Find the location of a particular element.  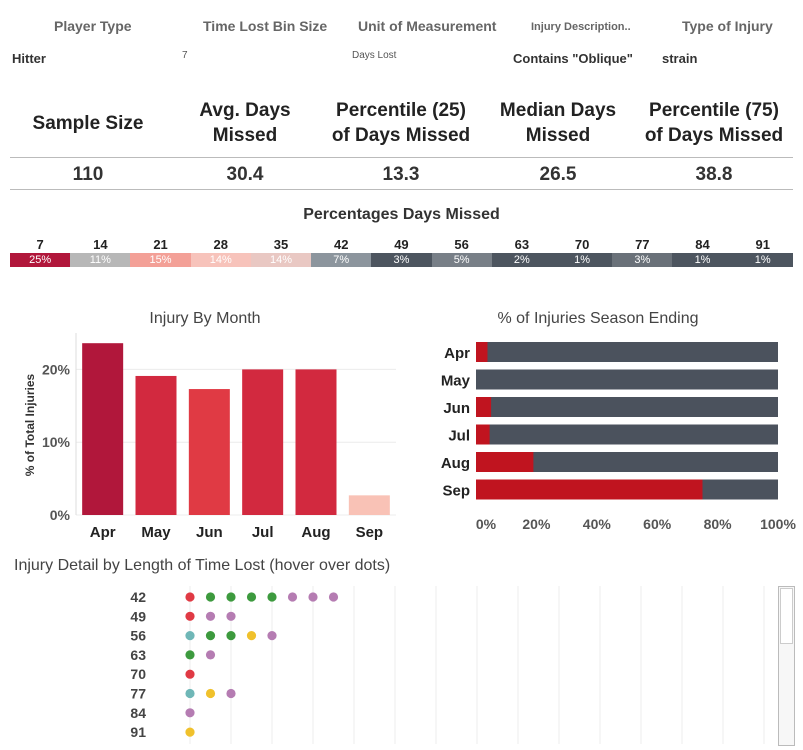

row-label: Jun is located at coordinates (456, 408).